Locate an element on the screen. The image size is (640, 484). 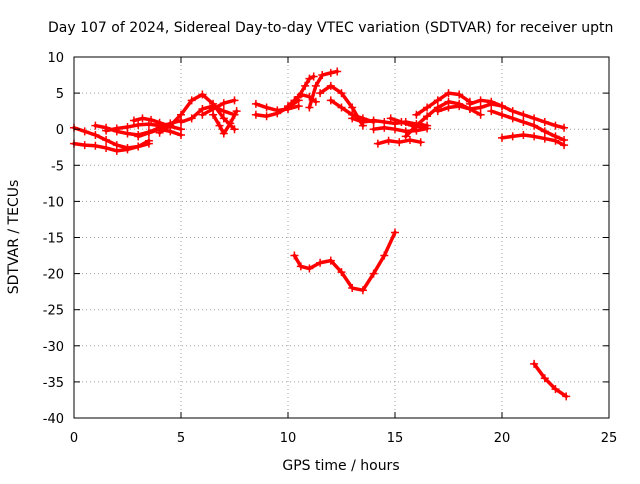
y-axis-title: SDTVAR / TECUs is located at coordinates (14, 237).